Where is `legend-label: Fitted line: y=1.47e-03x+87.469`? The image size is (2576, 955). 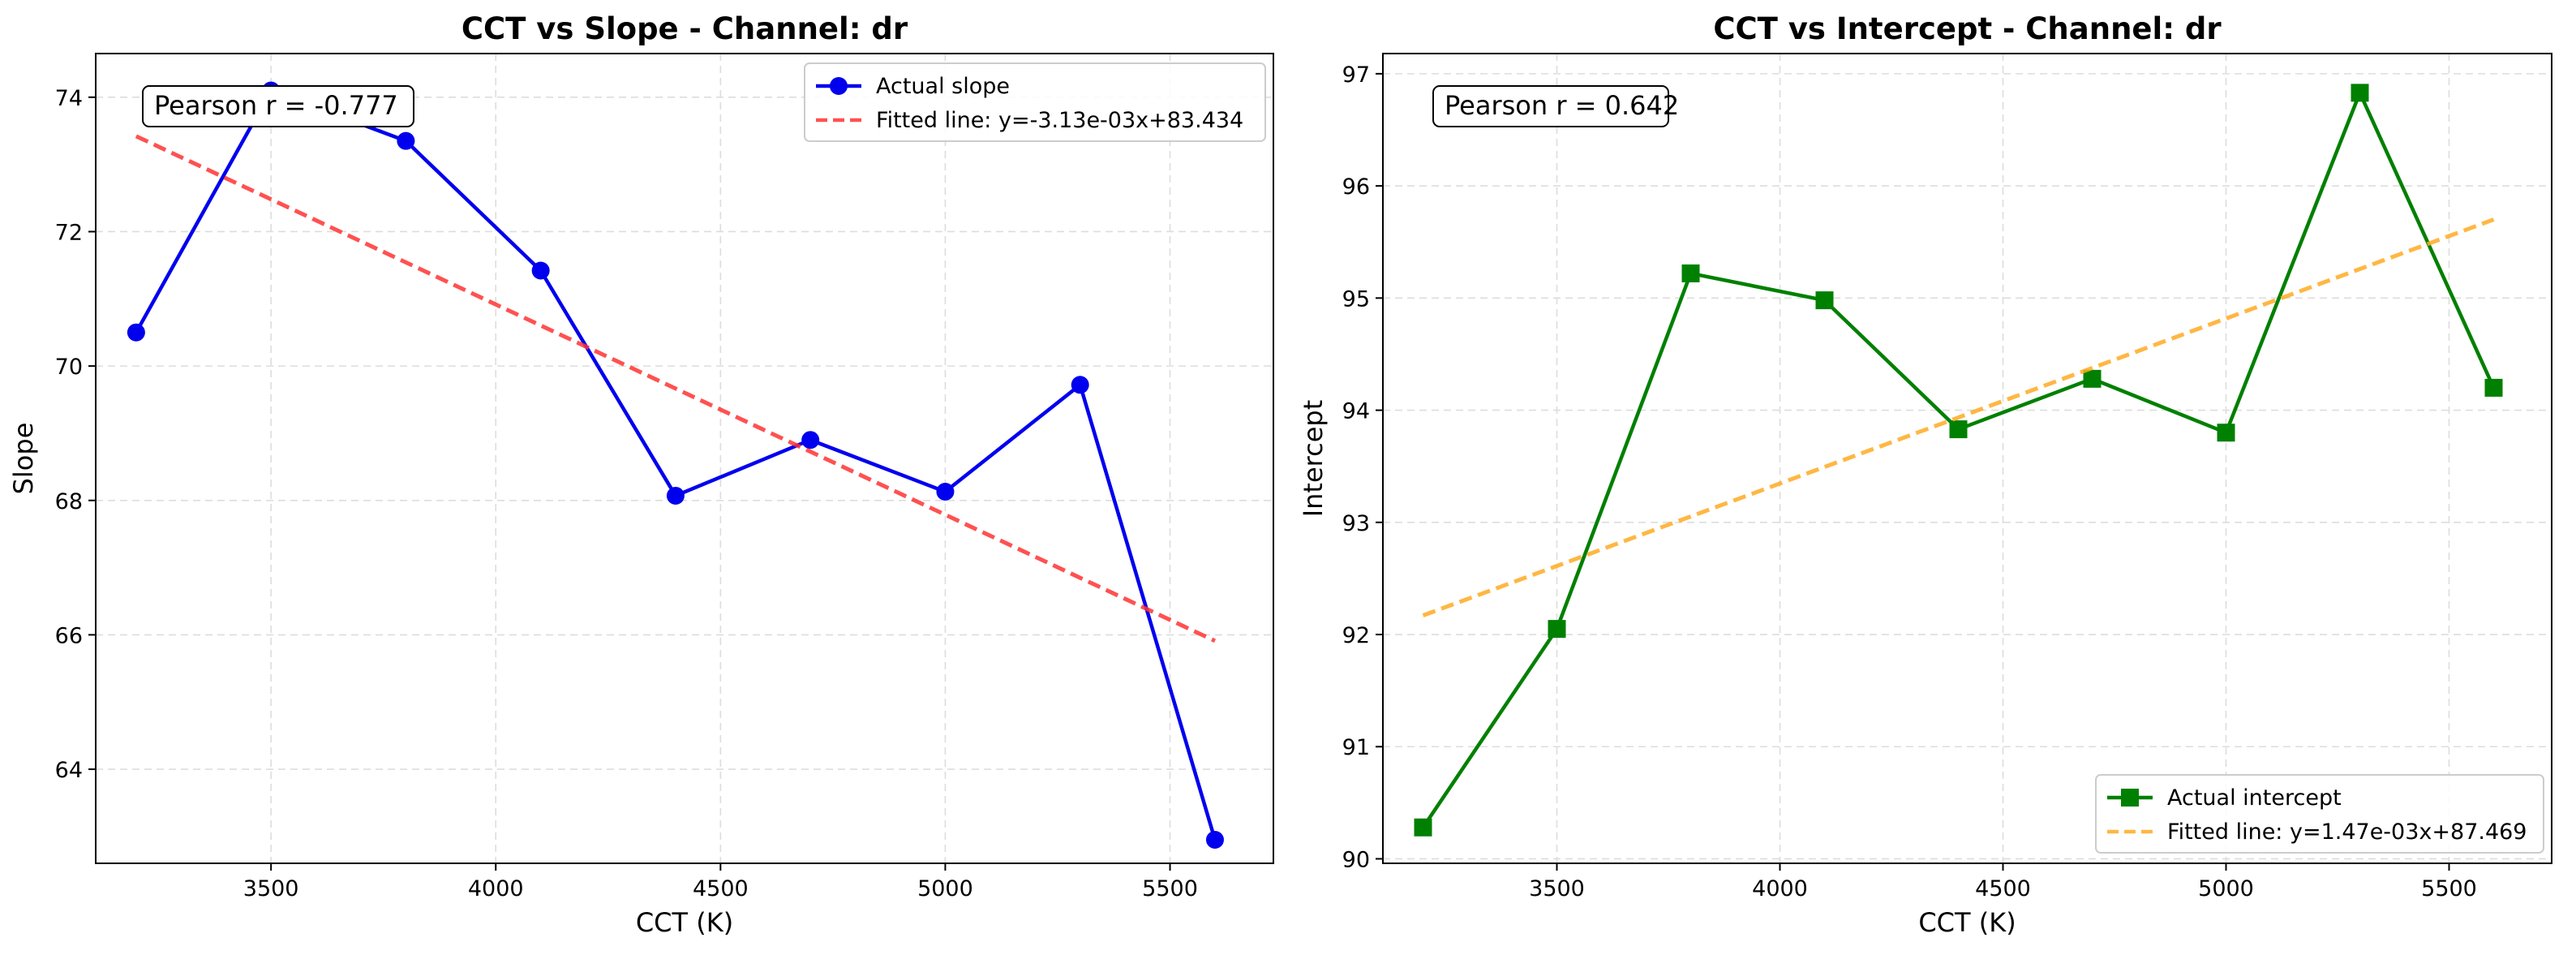 legend-label: Fitted line: y=1.47e-03x+87.469 is located at coordinates (2347, 832).